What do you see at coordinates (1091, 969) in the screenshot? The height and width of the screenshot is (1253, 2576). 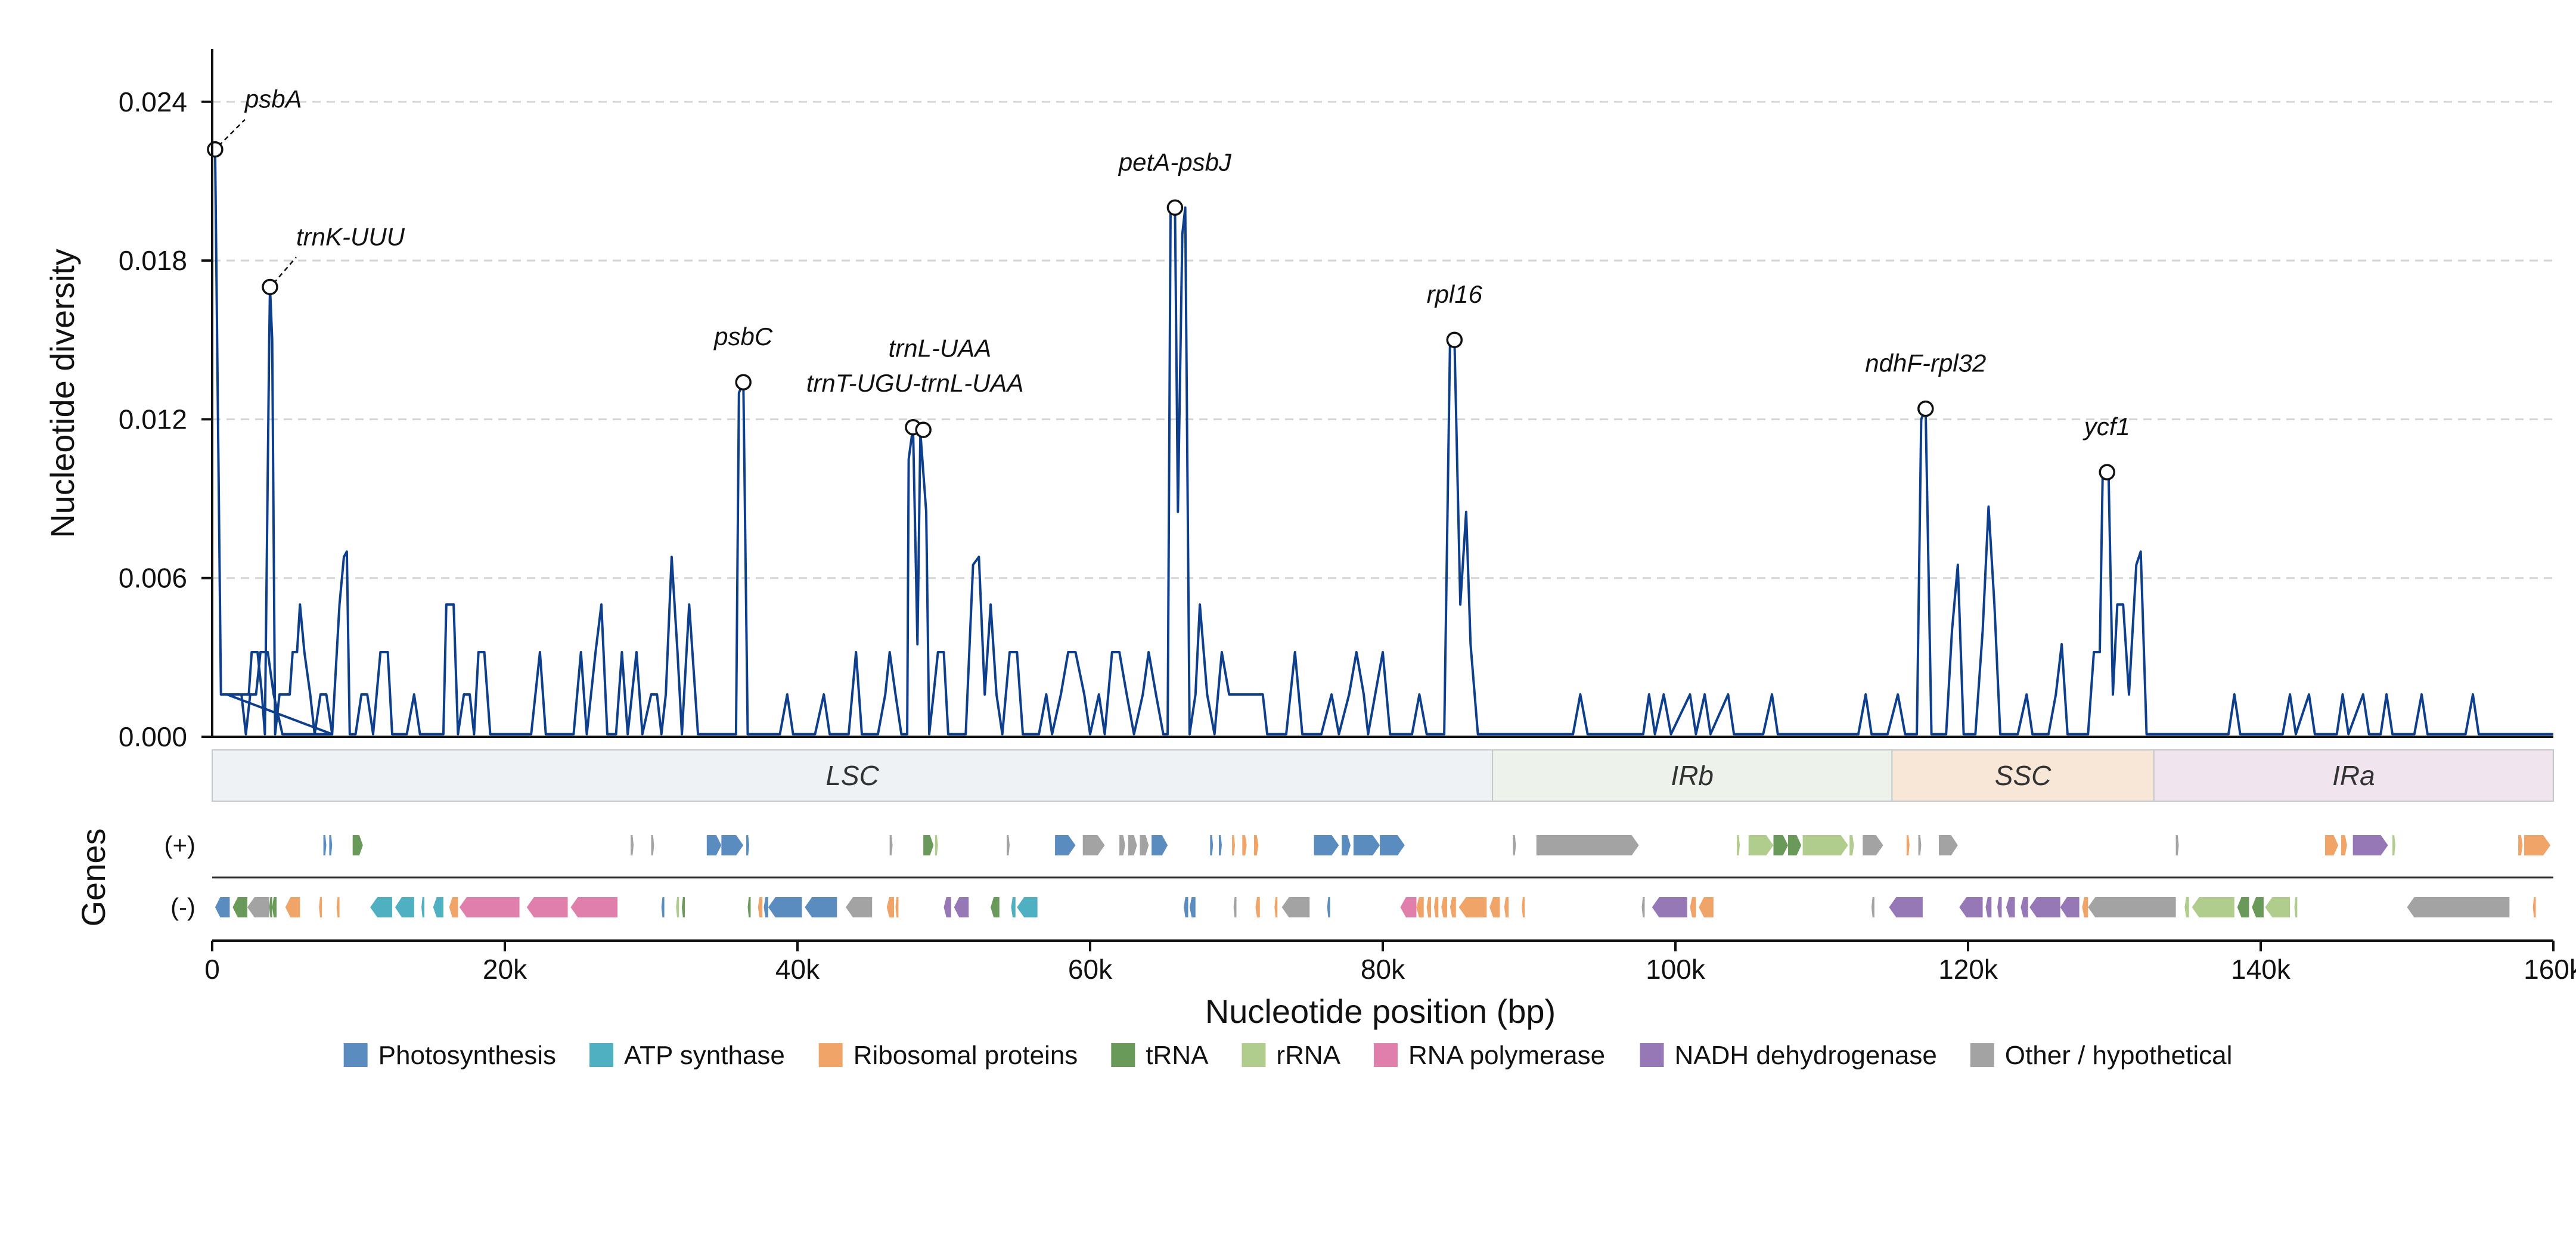 I see `x-tick-label: 60k` at bounding box center [1091, 969].